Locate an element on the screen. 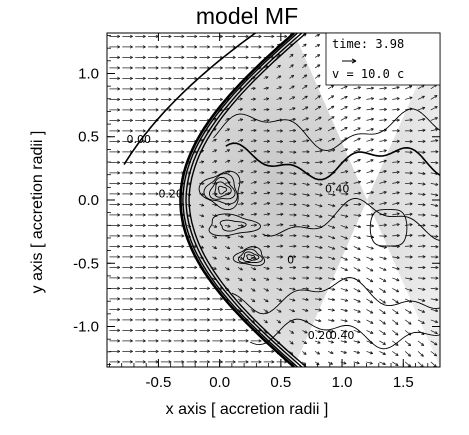 This screenshot has height=435, width=469. x-axis-label: x axis [ accretion radii ] is located at coordinates (247, 409).